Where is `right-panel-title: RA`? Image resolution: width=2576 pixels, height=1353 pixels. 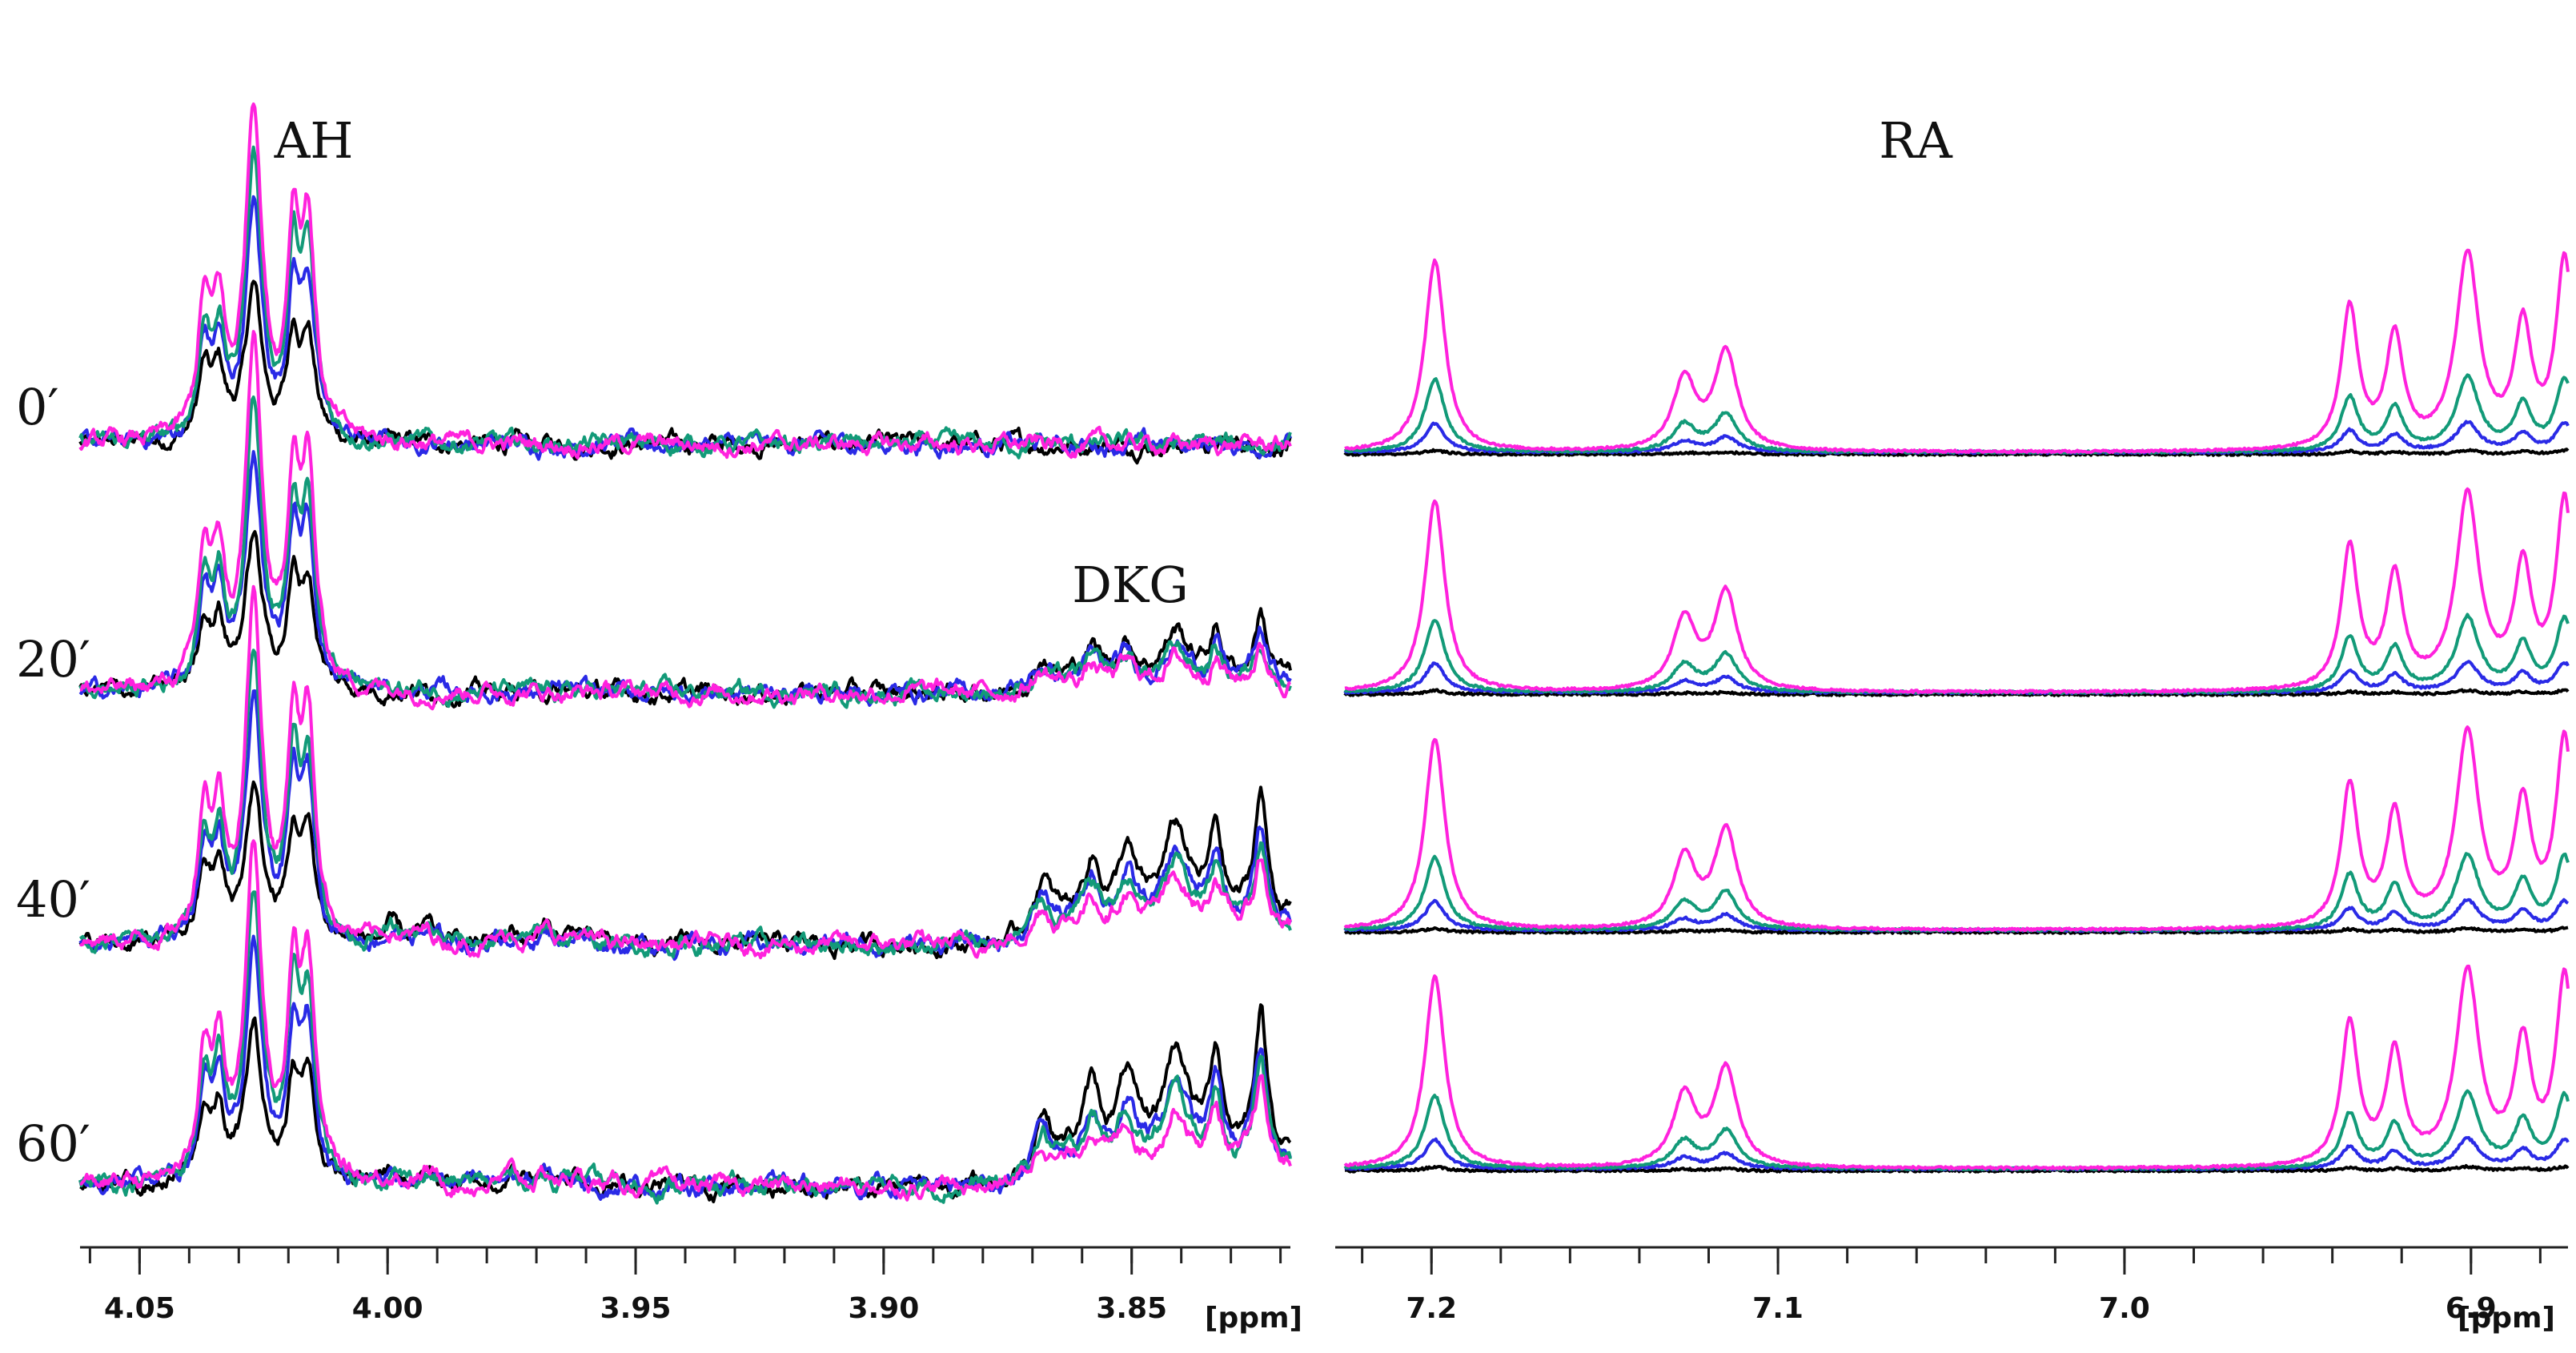 right-panel-title: RA is located at coordinates (1916, 140).